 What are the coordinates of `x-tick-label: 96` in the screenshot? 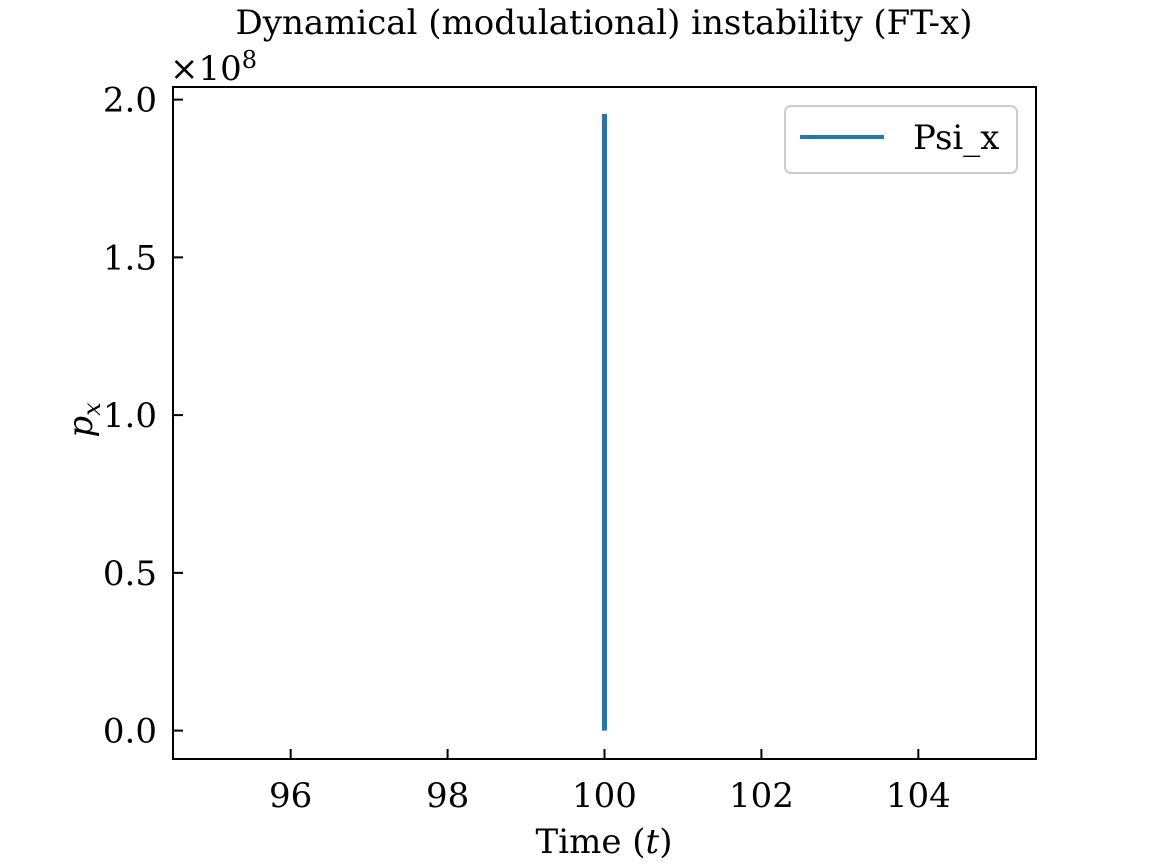 It's located at (290, 796).